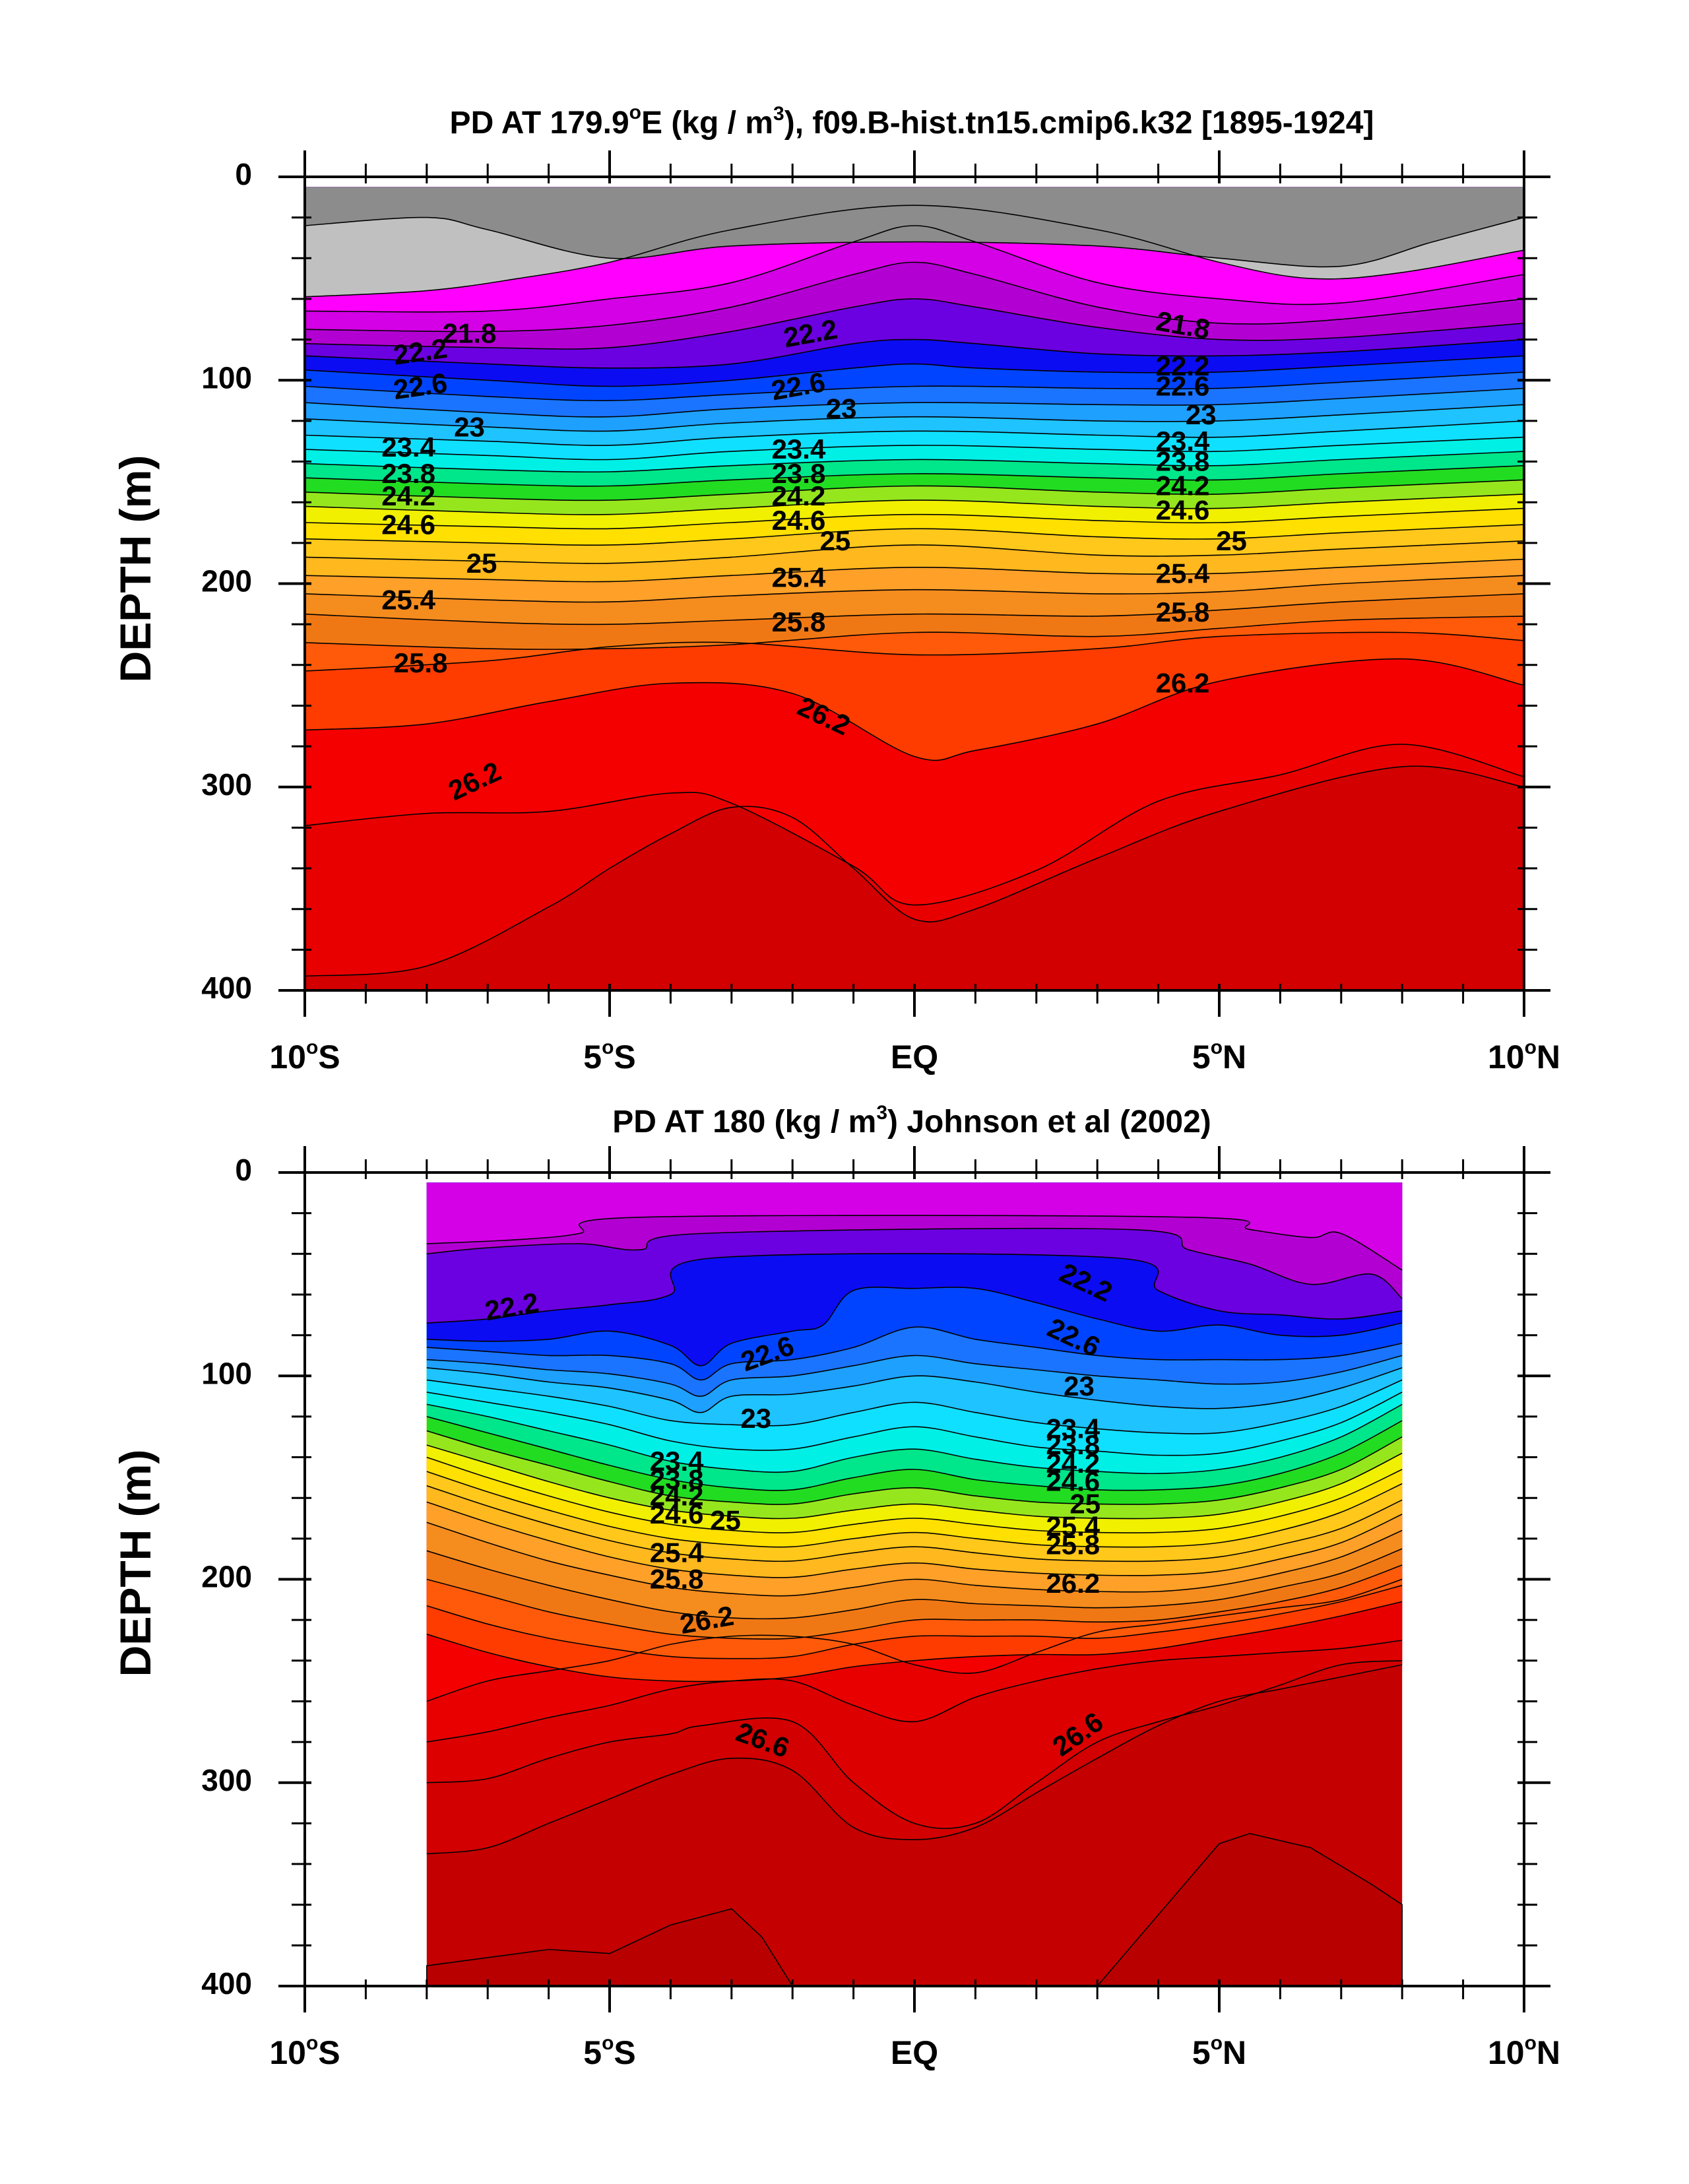 This screenshot has height=2184, width=1689. Describe the element at coordinates (1183, 683) in the screenshot. I see `contour-label: 26.2` at that location.